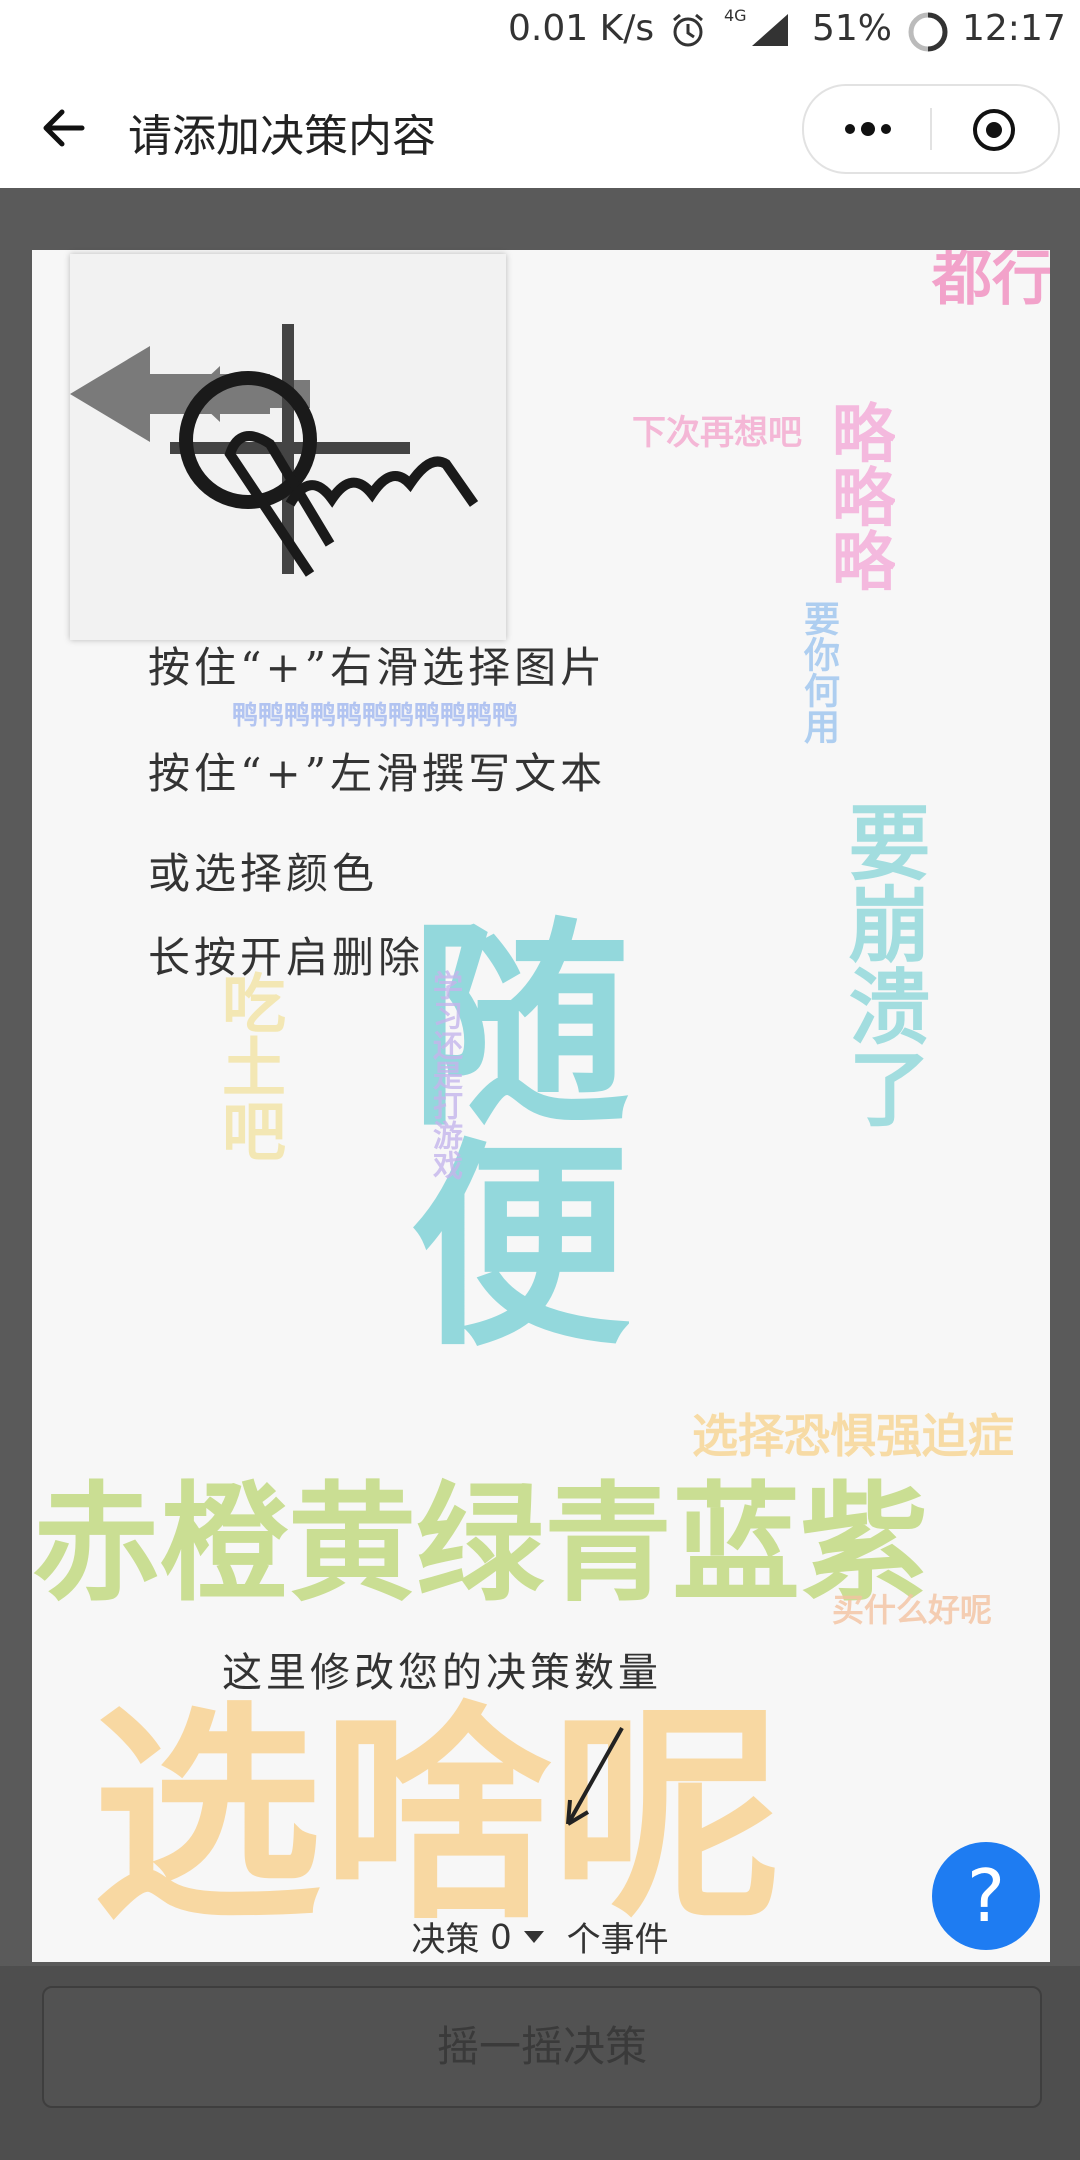  What do you see at coordinates (717, 433) in the screenshot?
I see `word-cloud-item: 下次再想吧` at bounding box center [717, 433].